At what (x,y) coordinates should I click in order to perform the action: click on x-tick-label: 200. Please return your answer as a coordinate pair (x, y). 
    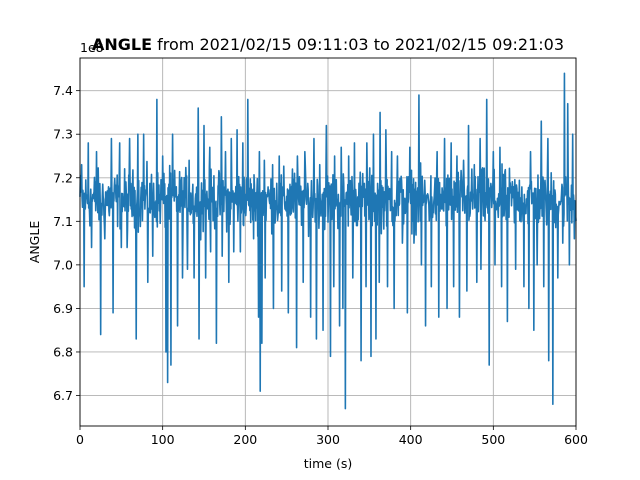
    Looking at the image, I should click on (245, 439).